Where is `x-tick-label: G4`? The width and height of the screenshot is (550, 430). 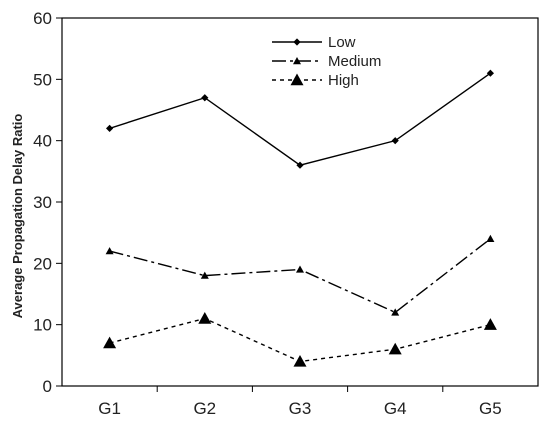
x-tick-label: G4 is located at coordinates (395, 408).